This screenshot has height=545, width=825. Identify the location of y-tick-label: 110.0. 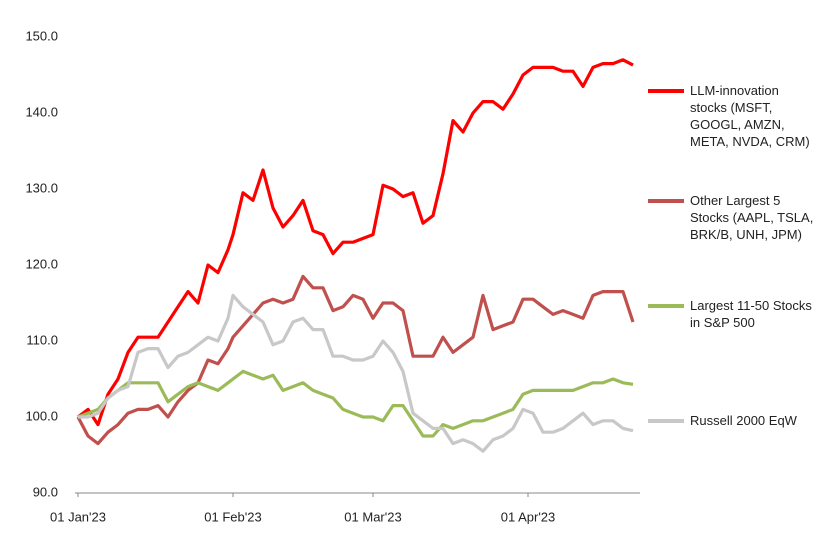
(42, 339).